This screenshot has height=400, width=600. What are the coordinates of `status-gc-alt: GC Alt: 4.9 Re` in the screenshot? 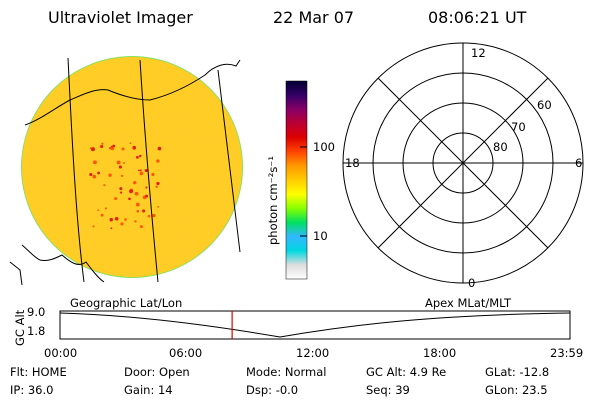 It's located at (406, 372).